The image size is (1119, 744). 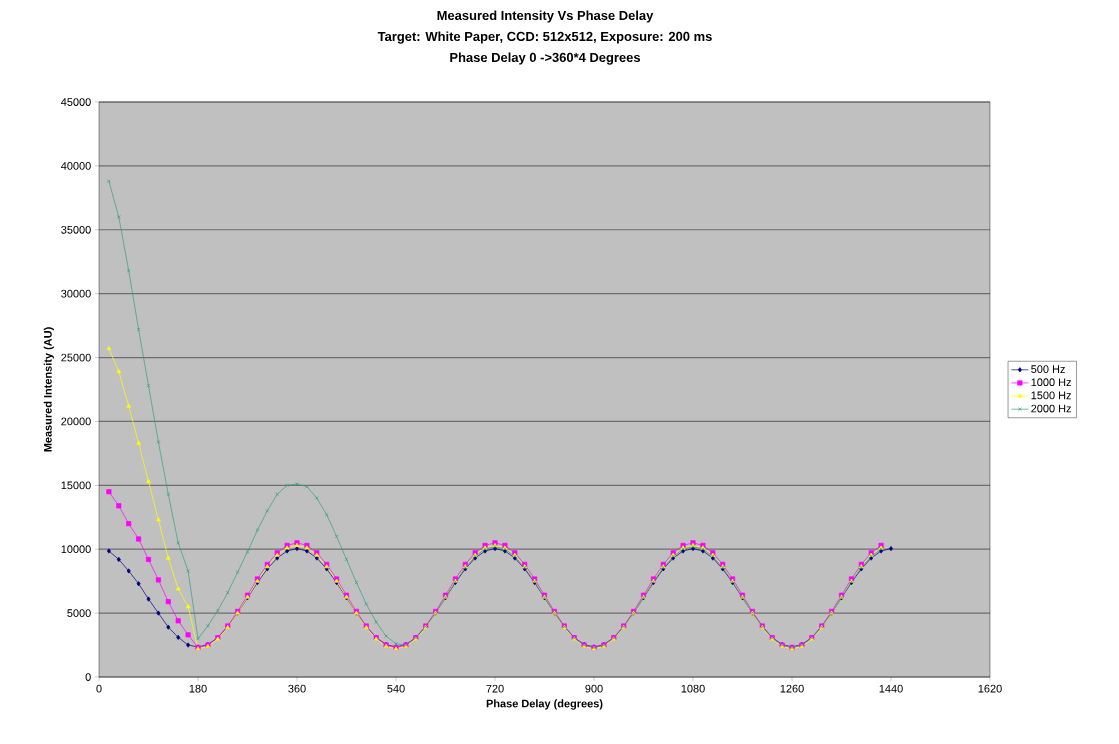 I want to click on legend-label: 1500 Hz, so click(x=1051, y=395).